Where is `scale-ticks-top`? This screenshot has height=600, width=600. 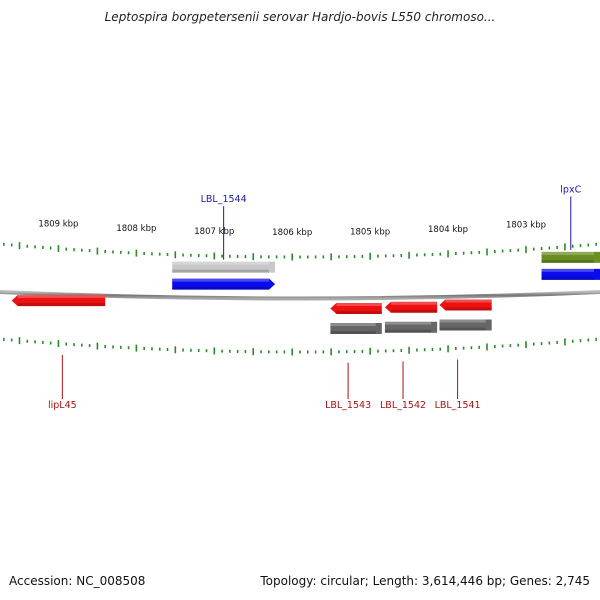
scale-ticks-top is located at coordinates (300, 251).